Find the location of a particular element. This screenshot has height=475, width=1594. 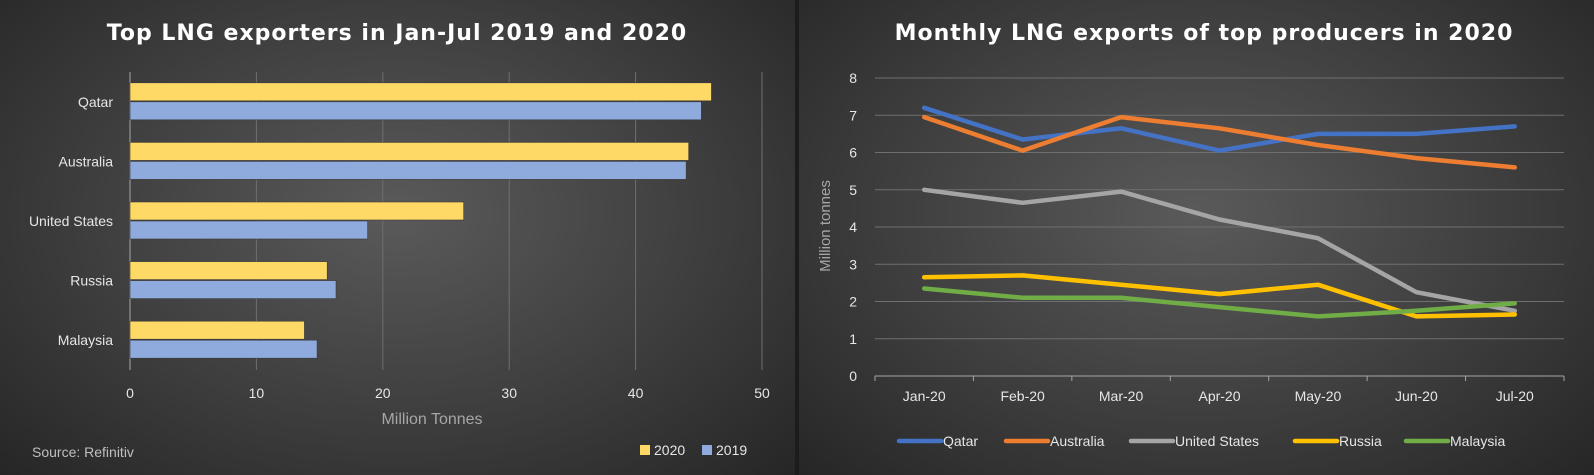

y-tick-label: 7 is located at coordinates (853, 115).